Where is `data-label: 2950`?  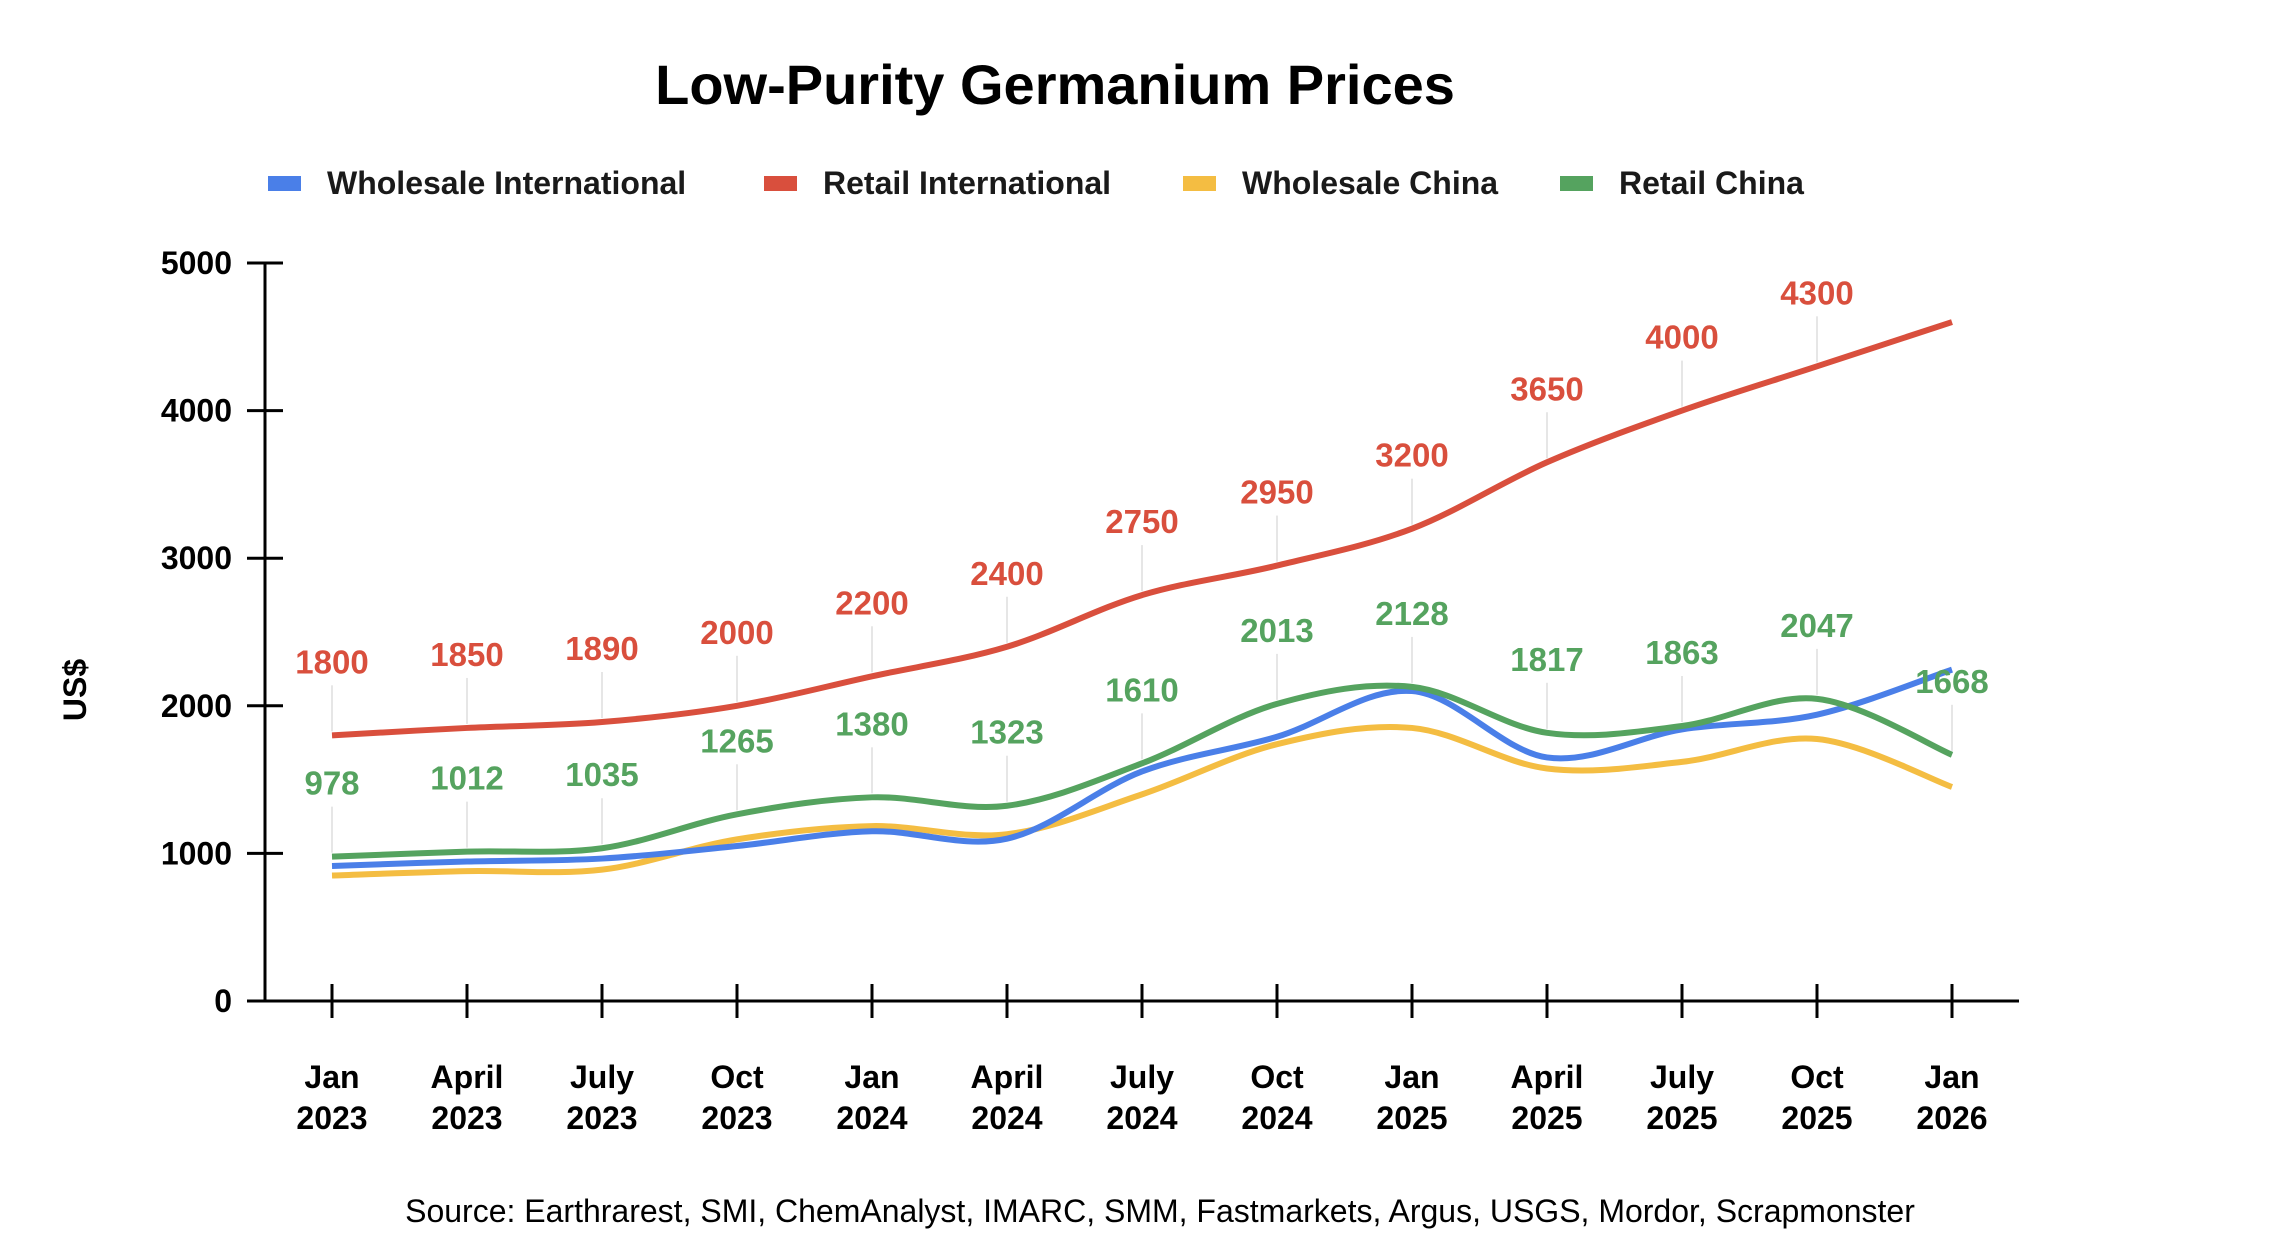 data-label: 2950 is located at coordinates (1276, 492).